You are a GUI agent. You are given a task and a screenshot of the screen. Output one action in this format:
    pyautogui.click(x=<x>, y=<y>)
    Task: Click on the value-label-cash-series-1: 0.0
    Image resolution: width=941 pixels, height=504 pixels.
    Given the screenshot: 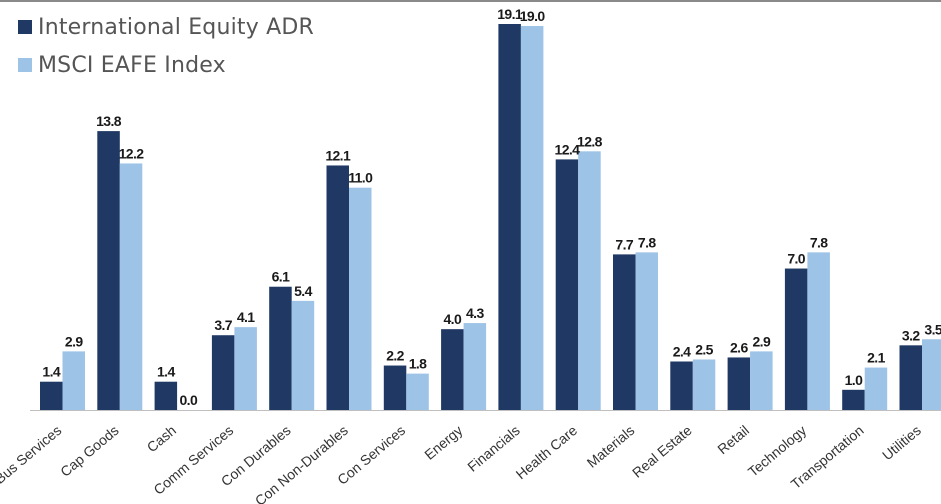 What is the action you would take?
    pyautogui.click(x=189, y=400)
    